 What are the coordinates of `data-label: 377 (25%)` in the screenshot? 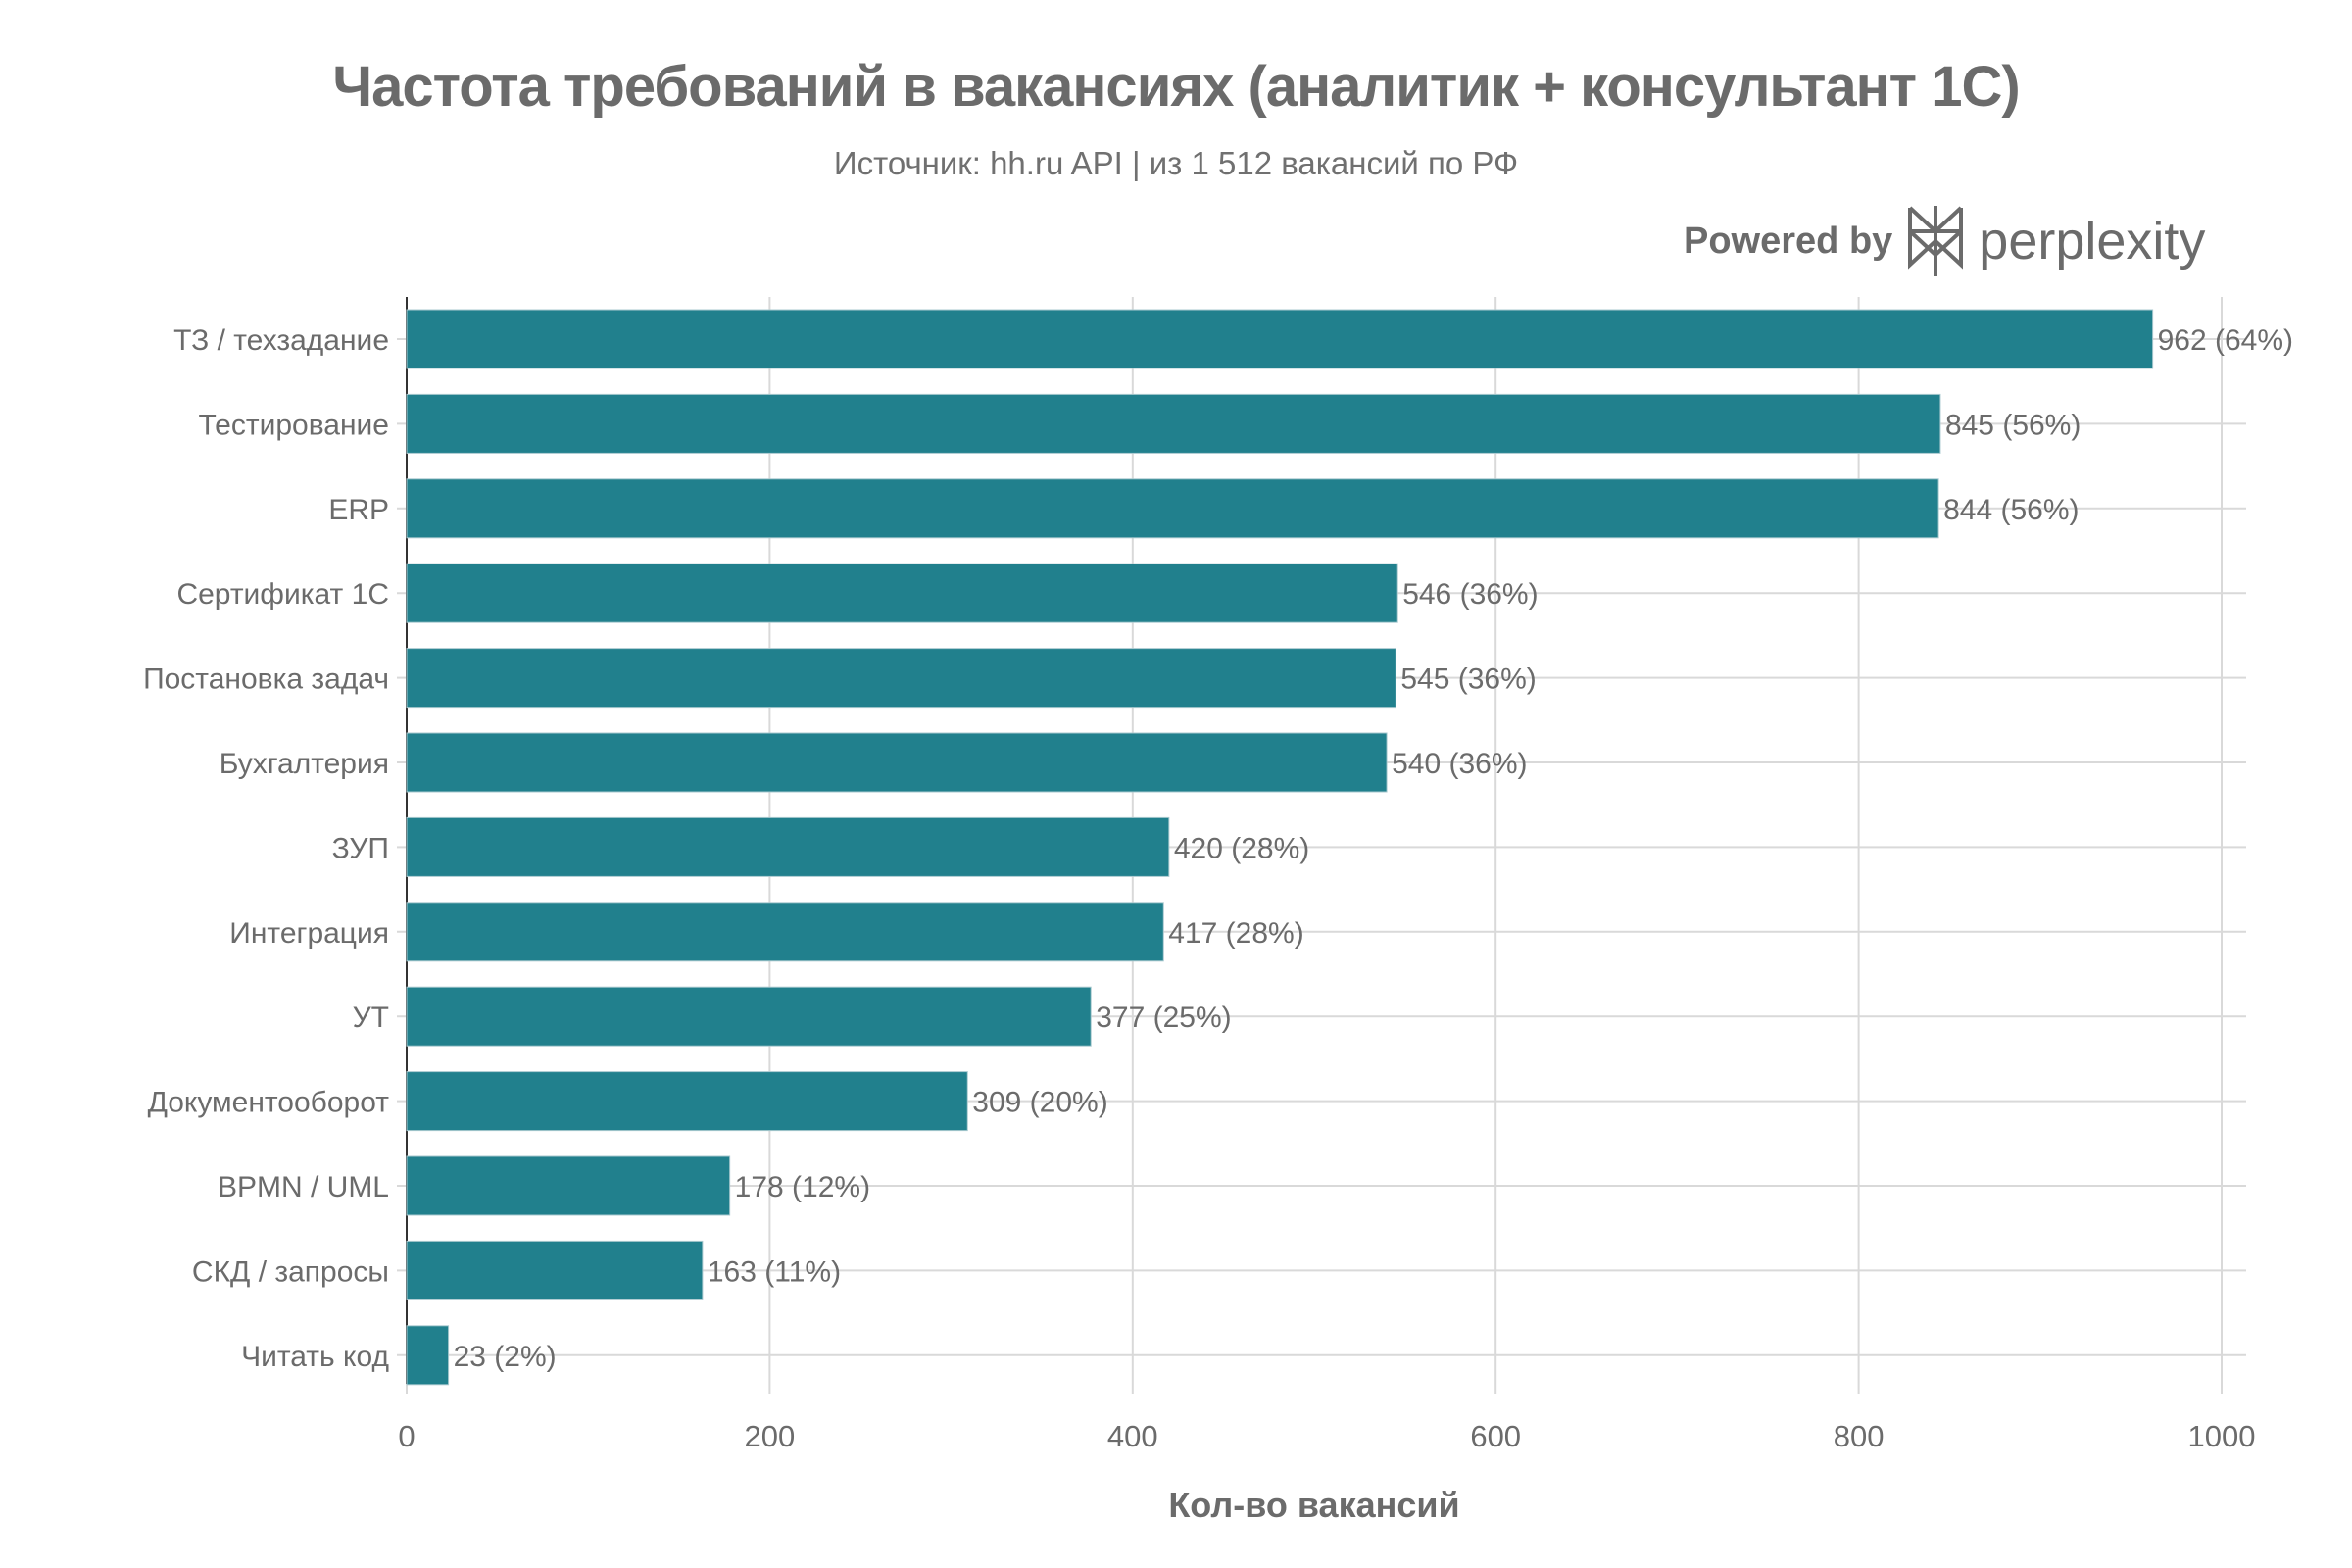 It's located at (1163, 1018).